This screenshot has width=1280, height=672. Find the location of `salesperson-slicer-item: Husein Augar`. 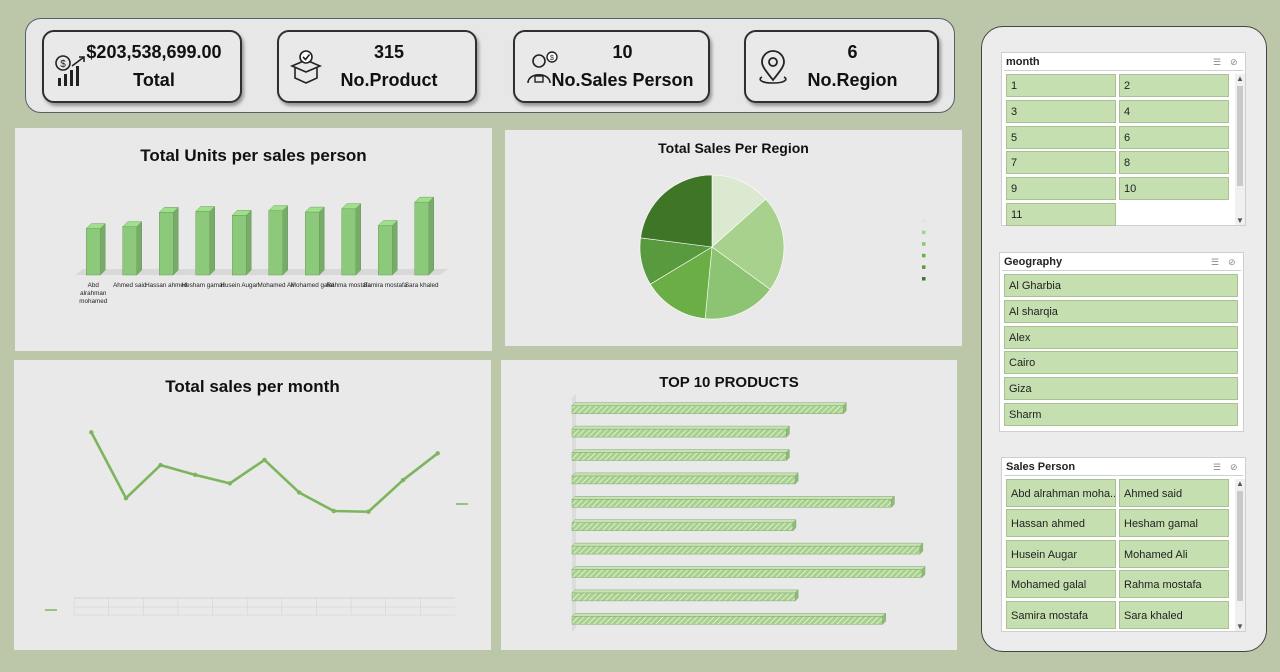

salesperson-slicer-item: Husein Augar is located at coordinates (1061, 553).